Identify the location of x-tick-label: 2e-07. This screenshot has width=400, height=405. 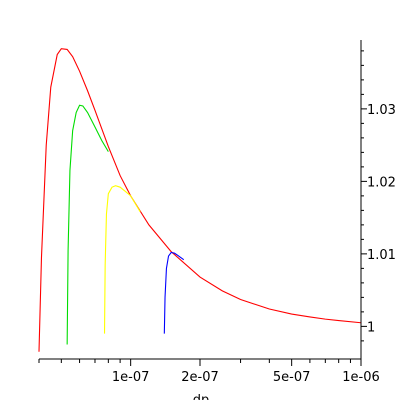
(200, 377).